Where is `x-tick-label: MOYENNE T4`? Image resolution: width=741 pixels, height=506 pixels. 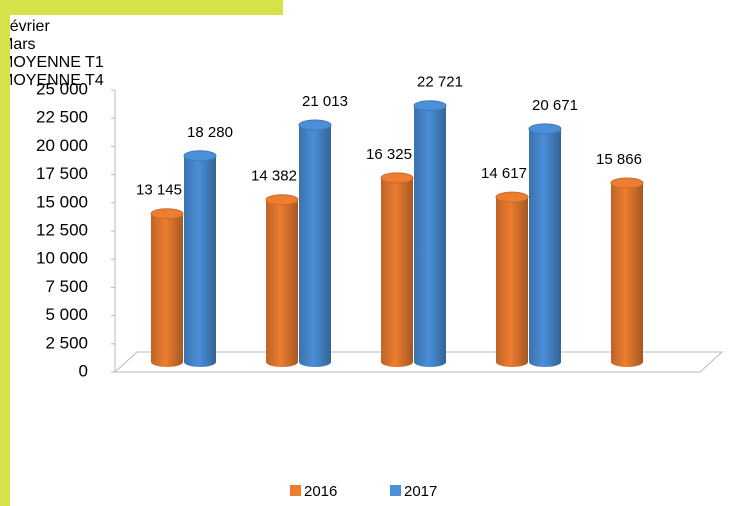 x-tick-label: MOYENNE T4 is located at coordinates (52, 80).